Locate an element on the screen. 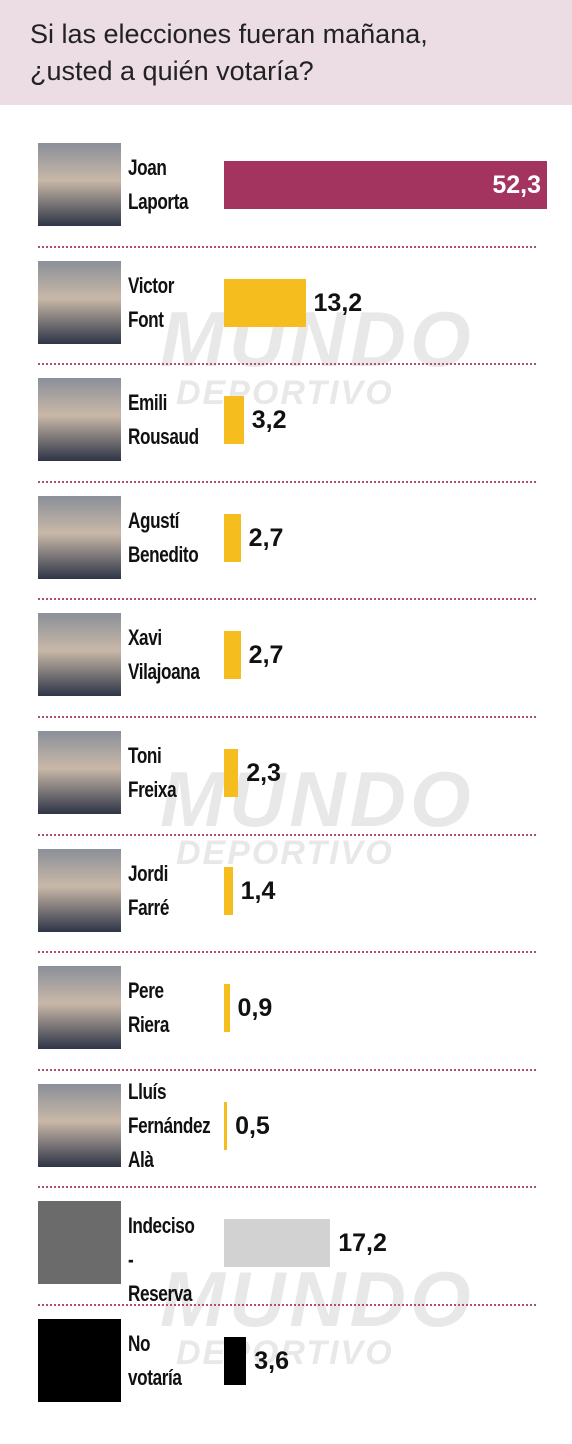  value-label: 13,2 is located at coordinates (338, 302).